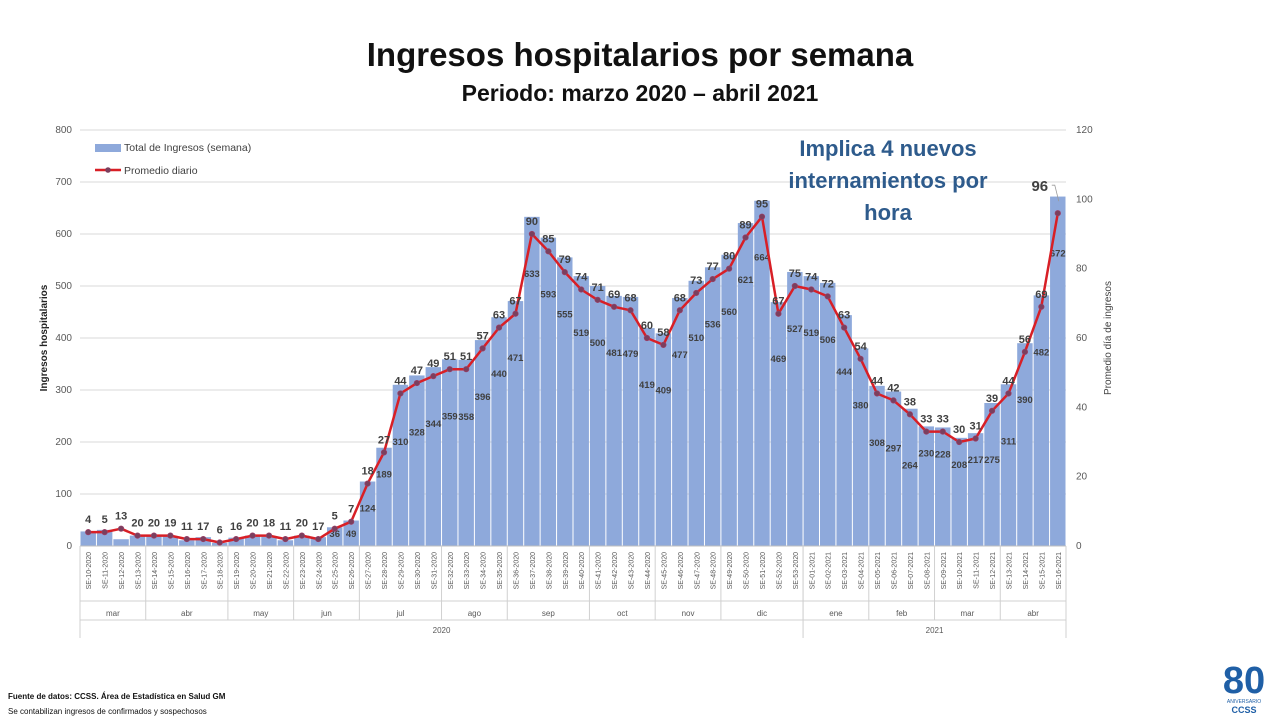 The width and height of the screenshot is (1280, 720). I want to click on bar-value-label: 527, so click(795, 329).